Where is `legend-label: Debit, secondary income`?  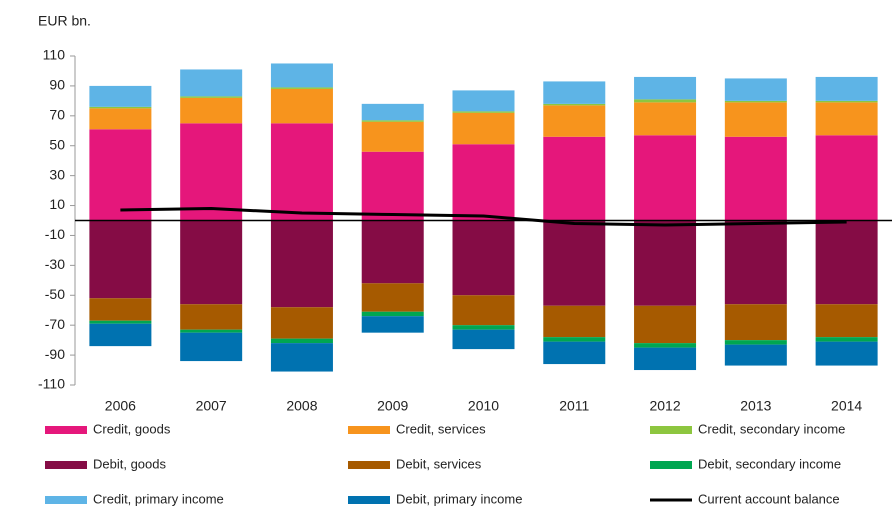 legend-label: Debit, secondary income is located at coordinates (769, 463).